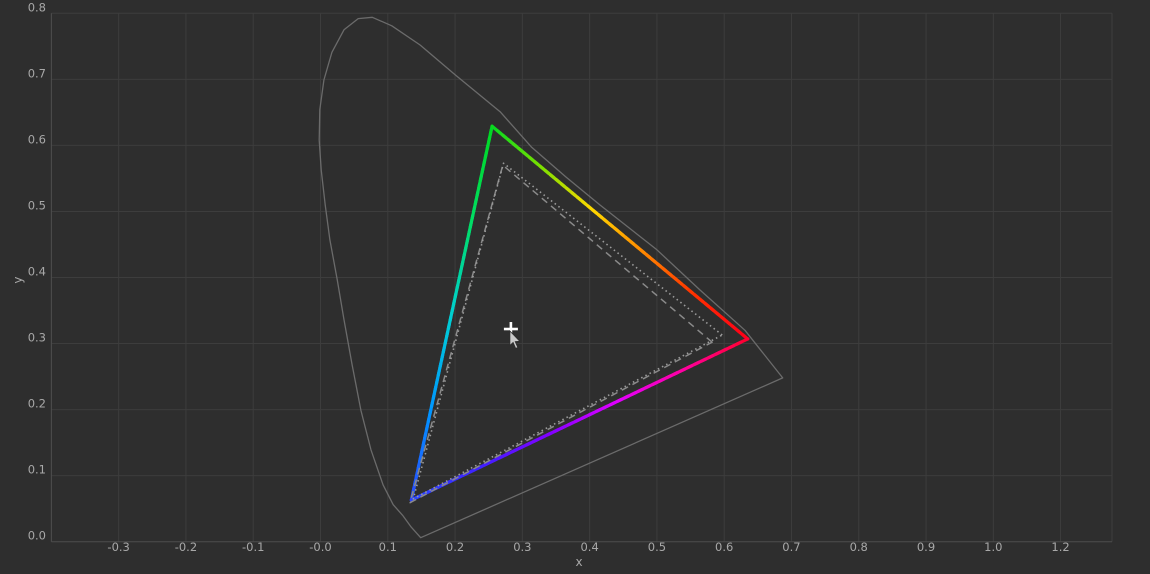 Image resolution: width=1150 pixels, height=574 pixels. What do you see at coordinates (791, 547) in the screenshot?
I see `x-tick-label: 0.7` at bounding box center [791, 547].